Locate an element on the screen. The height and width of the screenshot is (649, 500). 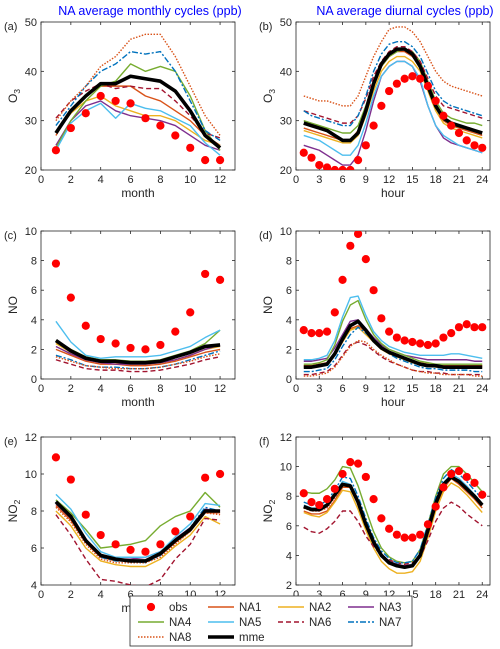
legend-label: NA1 is located at coordinates (250, 608).